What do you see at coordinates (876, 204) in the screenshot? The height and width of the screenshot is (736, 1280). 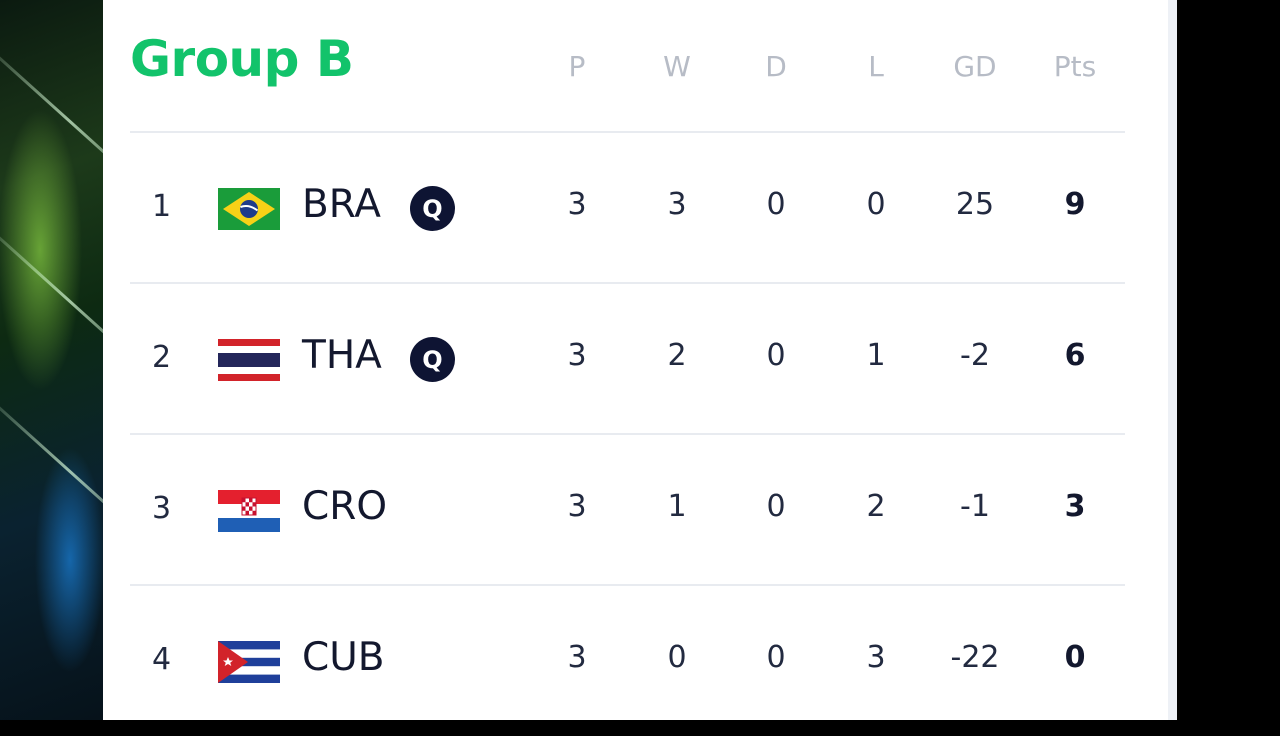 I see `lost-value: 0` at bounding box center [876, 204].